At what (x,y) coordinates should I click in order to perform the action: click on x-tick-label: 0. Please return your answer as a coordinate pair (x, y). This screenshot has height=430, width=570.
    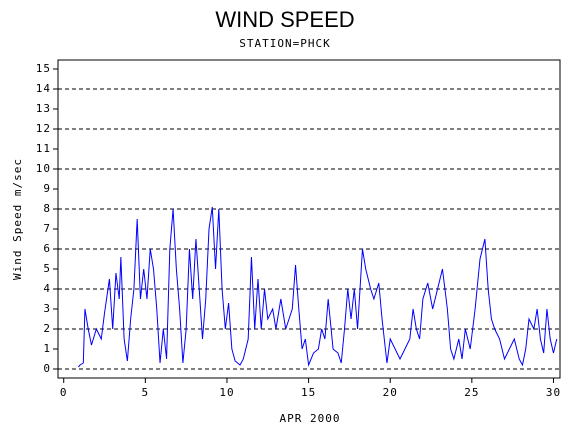
    Looking at the image, I should click on (64, 392).